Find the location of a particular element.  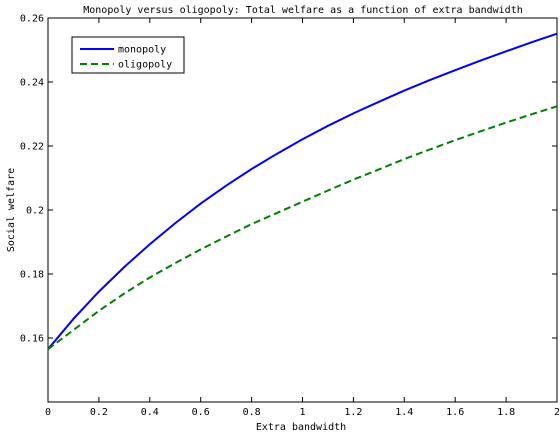

x-tick-label: 1.6 is located at coordinates (455, 412).